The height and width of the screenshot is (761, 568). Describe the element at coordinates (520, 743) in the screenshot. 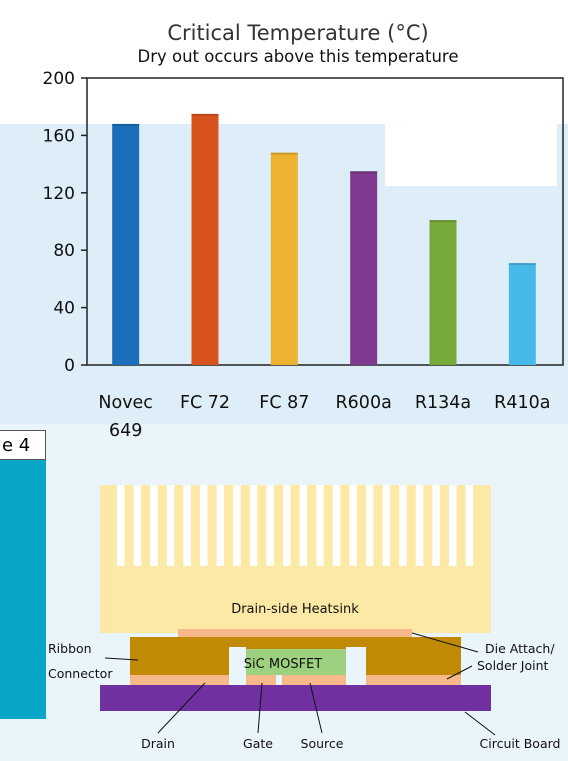

I see `board-label: Circuit Board` at that location.